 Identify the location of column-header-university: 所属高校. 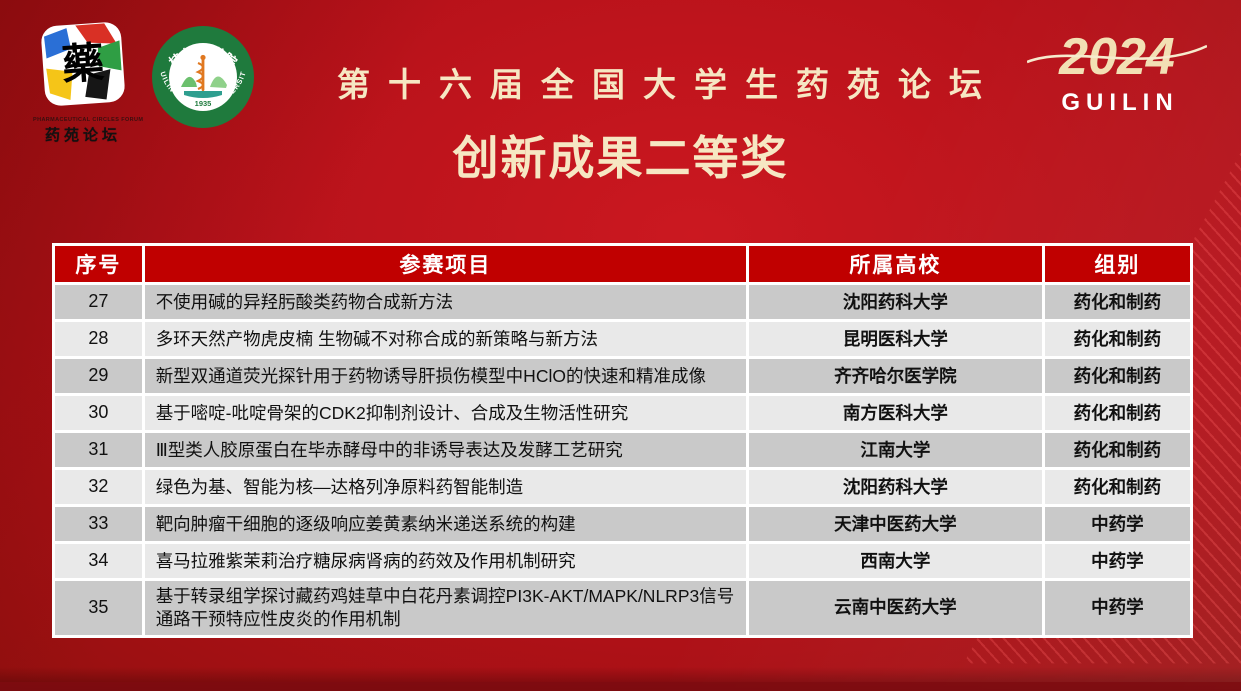
(895, 264).